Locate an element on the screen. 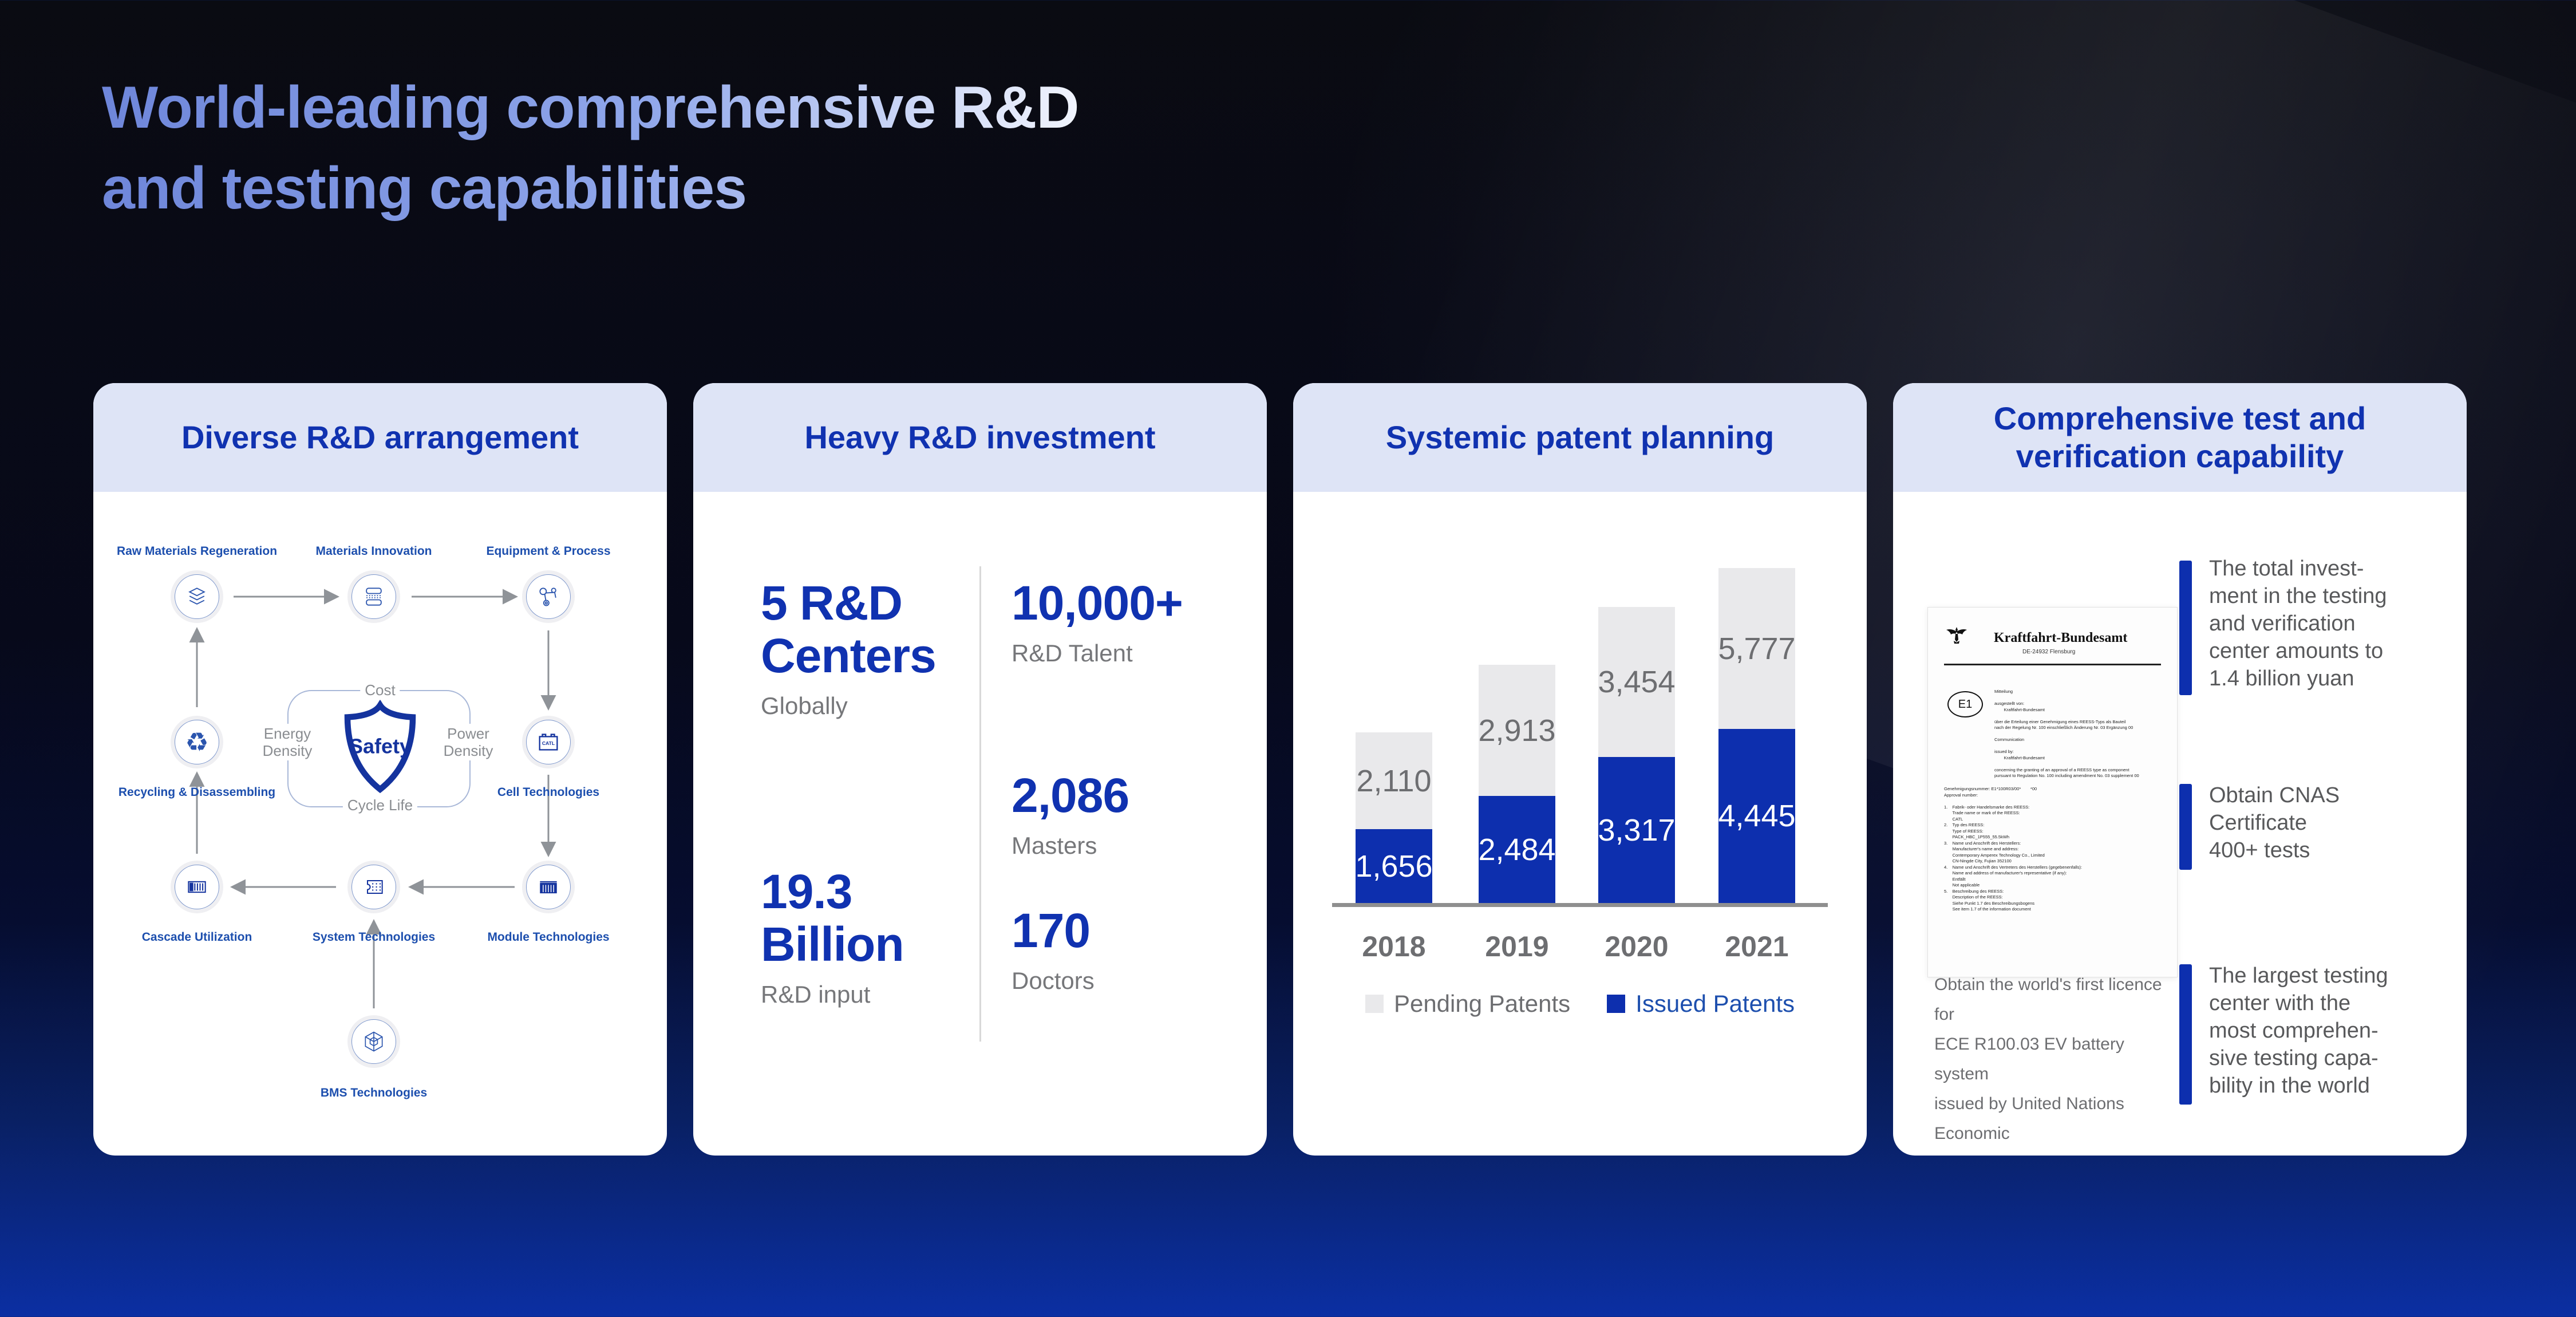 The image size is (2576, 1317). card-diverse-rnd-header: Diverse R&D arrangement is located at coordinates (380, 437).